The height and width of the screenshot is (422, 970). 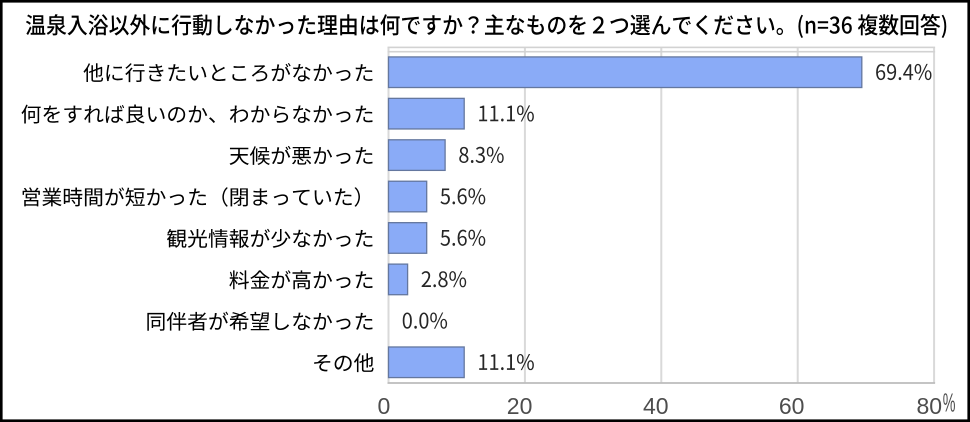 What do you see at coordinates (656, 406) in the screenshot?
I see `svg-text: 40` at bounding box center [656, 406].